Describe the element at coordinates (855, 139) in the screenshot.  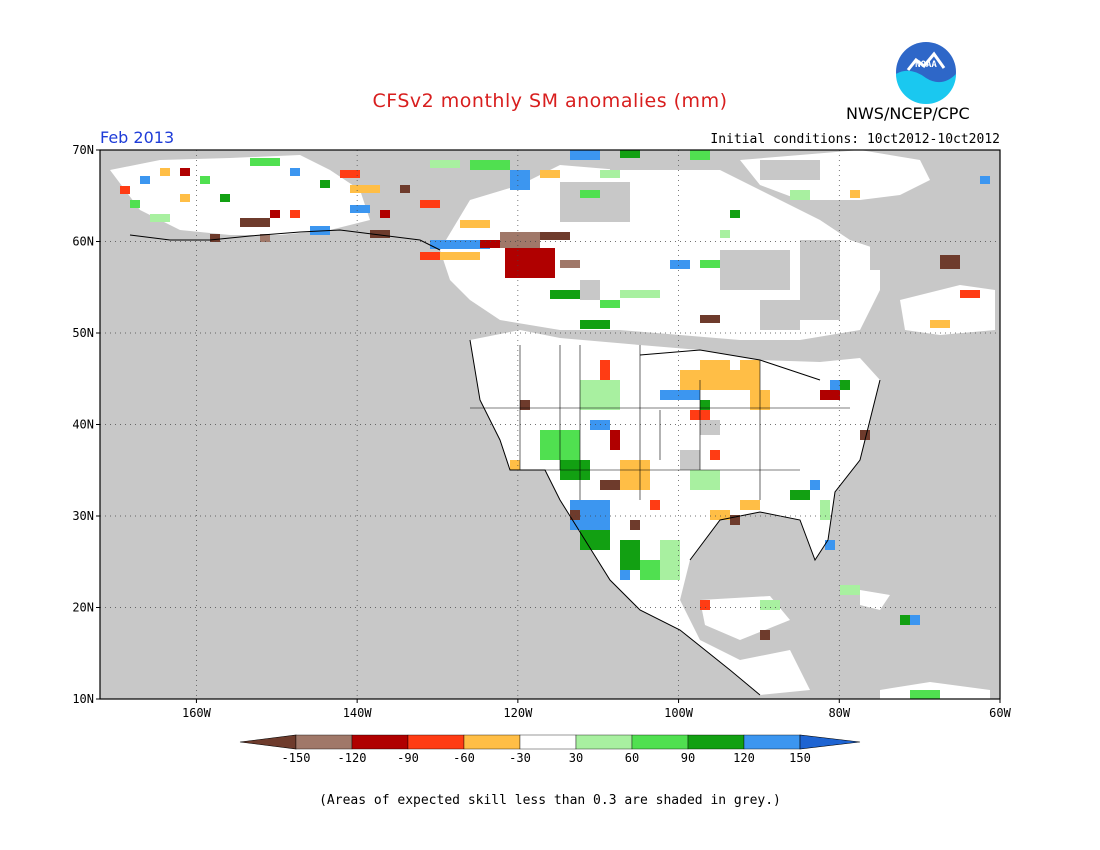
I see `initial-conditions: Initial conditions: 10ct2012-10ct2012` at that location.